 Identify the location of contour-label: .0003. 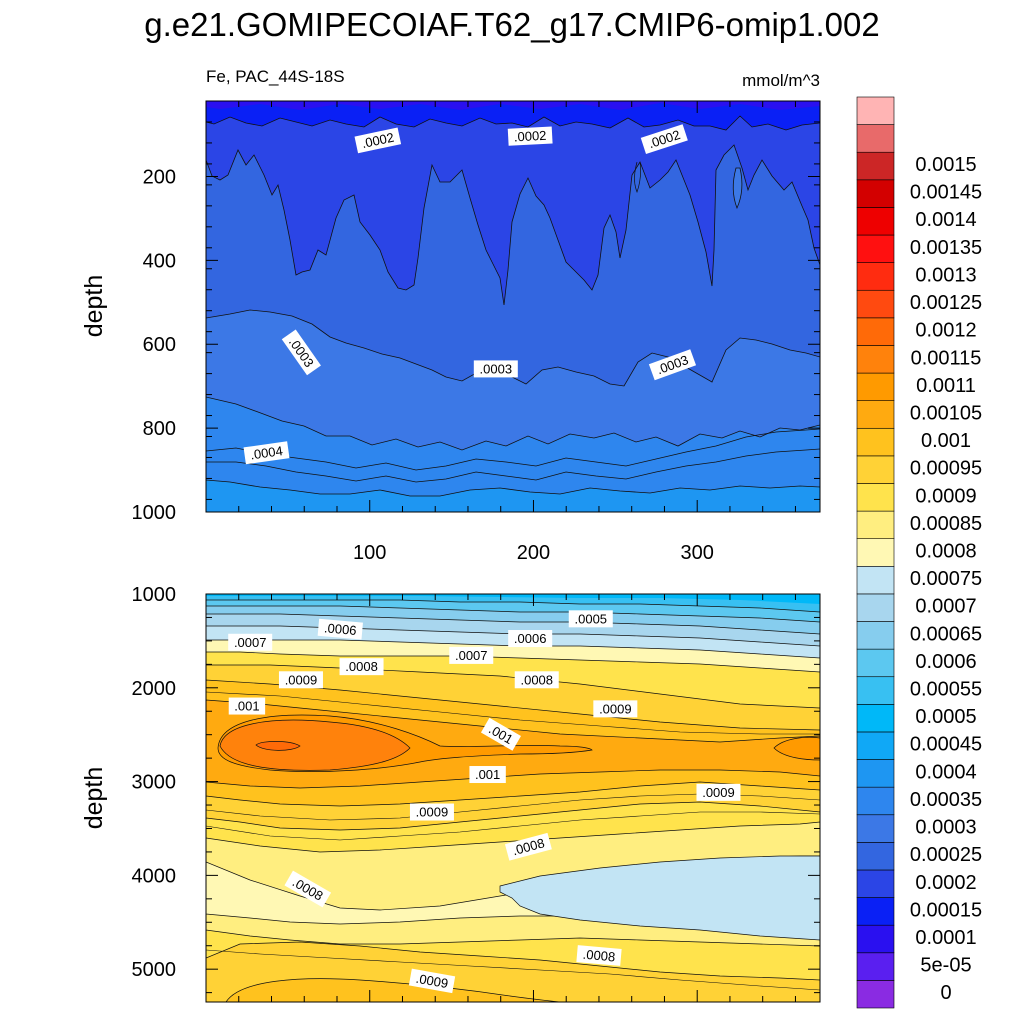
(672, 365).